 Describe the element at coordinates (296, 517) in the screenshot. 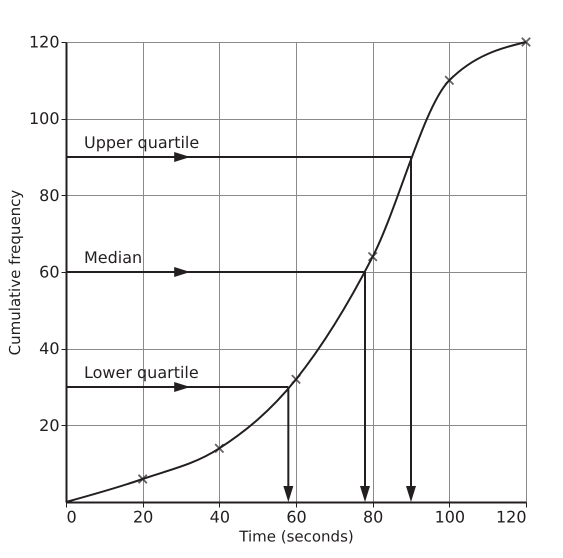

I see `x-tick-label: 60` at that location.